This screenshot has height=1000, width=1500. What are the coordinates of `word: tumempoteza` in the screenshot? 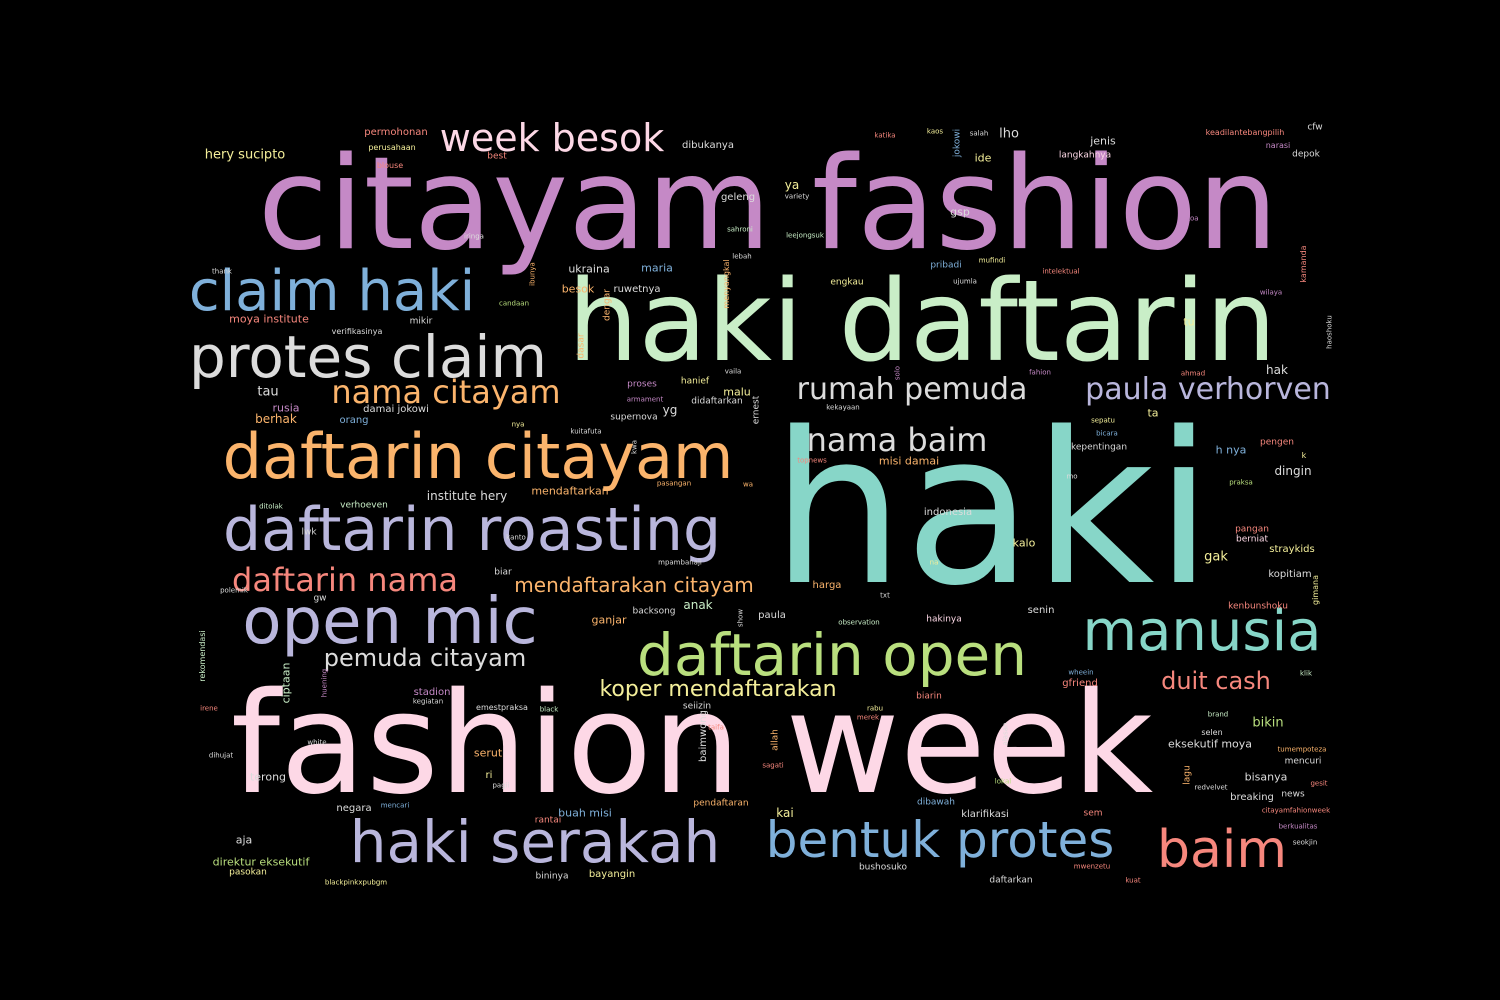 It's located at (1302, 749).